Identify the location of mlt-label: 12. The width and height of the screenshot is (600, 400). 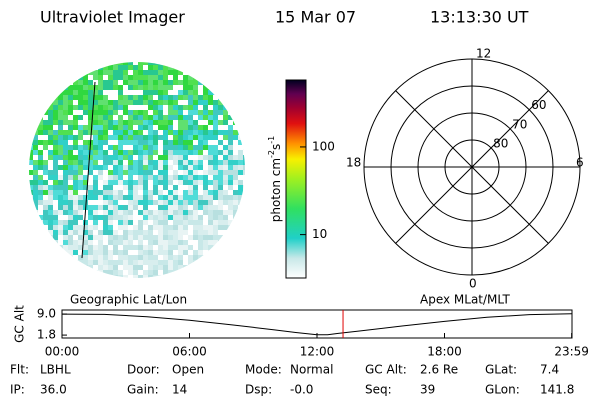
(483, 54).